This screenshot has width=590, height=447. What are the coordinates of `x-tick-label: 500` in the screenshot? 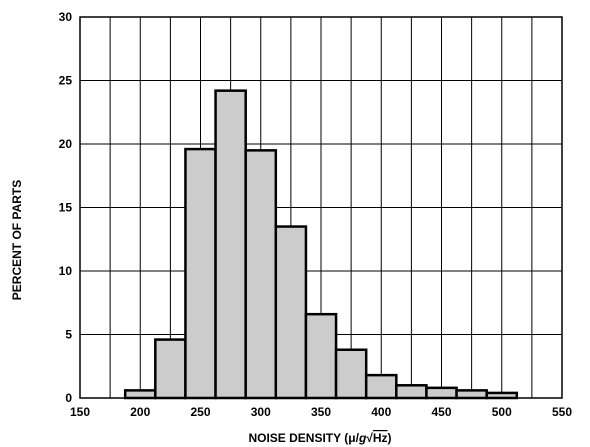 It's located at (502, 412).